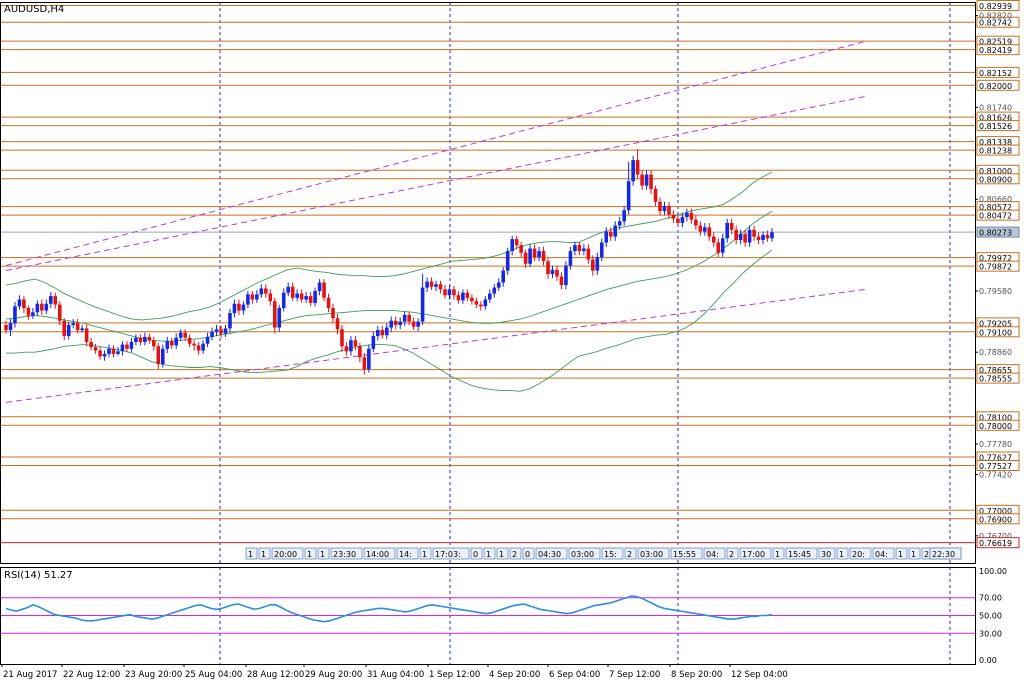 The height and width of the screenshot is (687, 1024). Describe the element at coordinates (91, 675) in the screenshot. I see `time-tick-label: 22 Aug 12:00` at that location.